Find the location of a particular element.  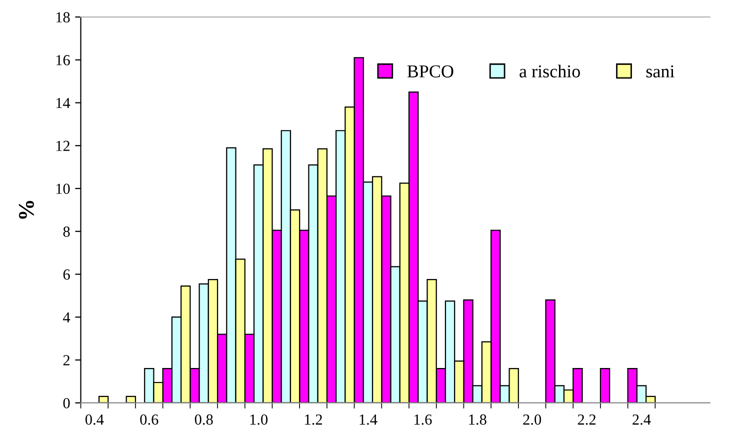

y-tick-label: 2 is located at coordinates (66, 360).